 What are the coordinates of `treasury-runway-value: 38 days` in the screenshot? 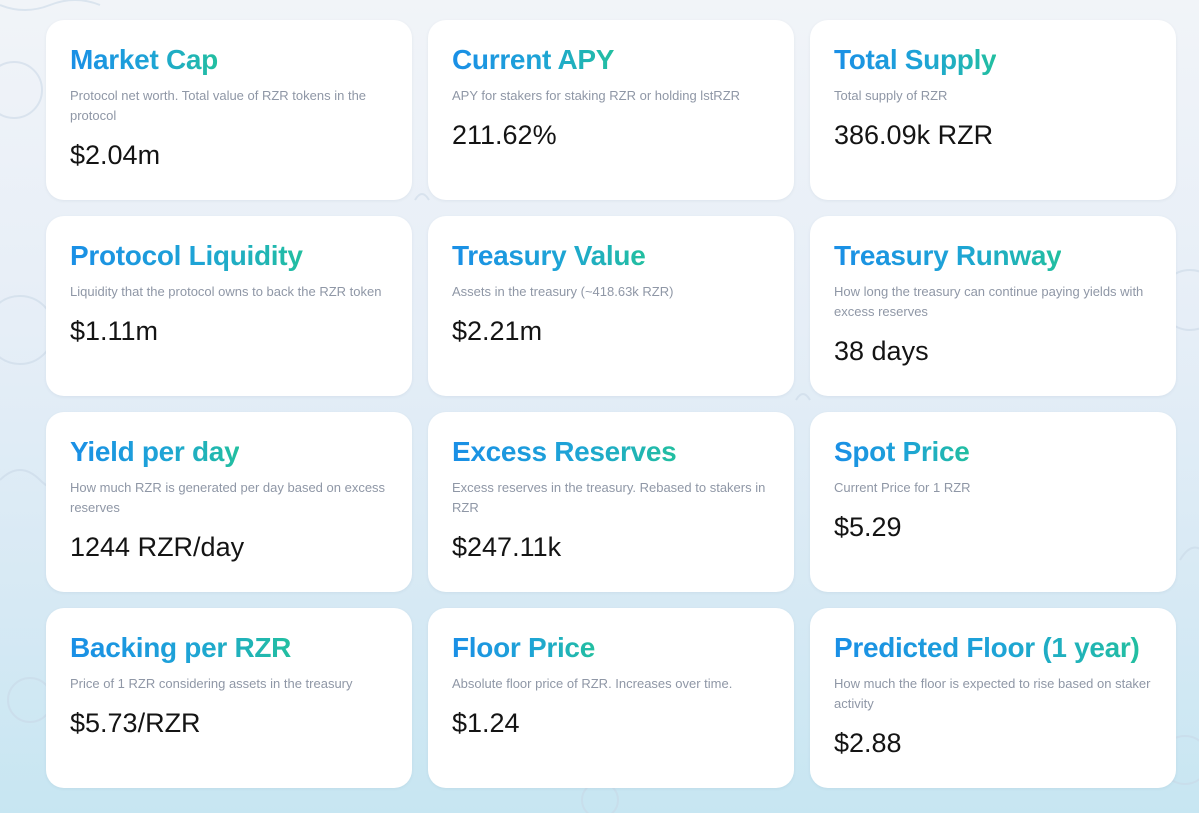 It's located at (881, 351).